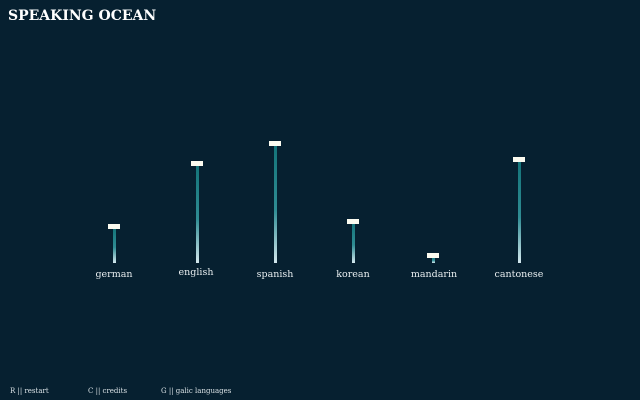 This screenshot has height=400, width=640. I want to click on control-hint: R || restart, so click(29, 391).